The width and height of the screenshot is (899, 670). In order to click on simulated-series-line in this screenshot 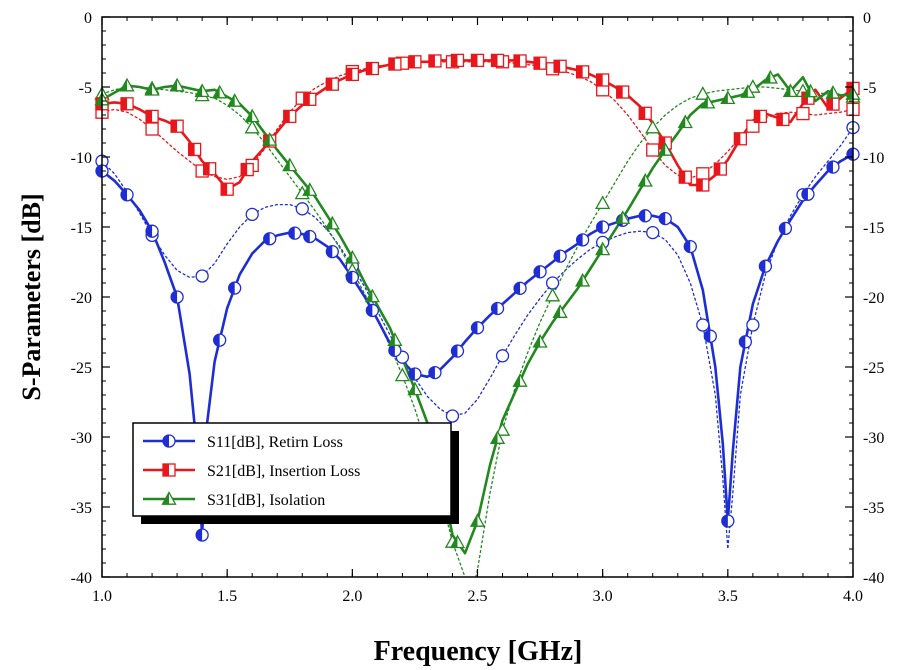, I will do `click(477, 121)`.